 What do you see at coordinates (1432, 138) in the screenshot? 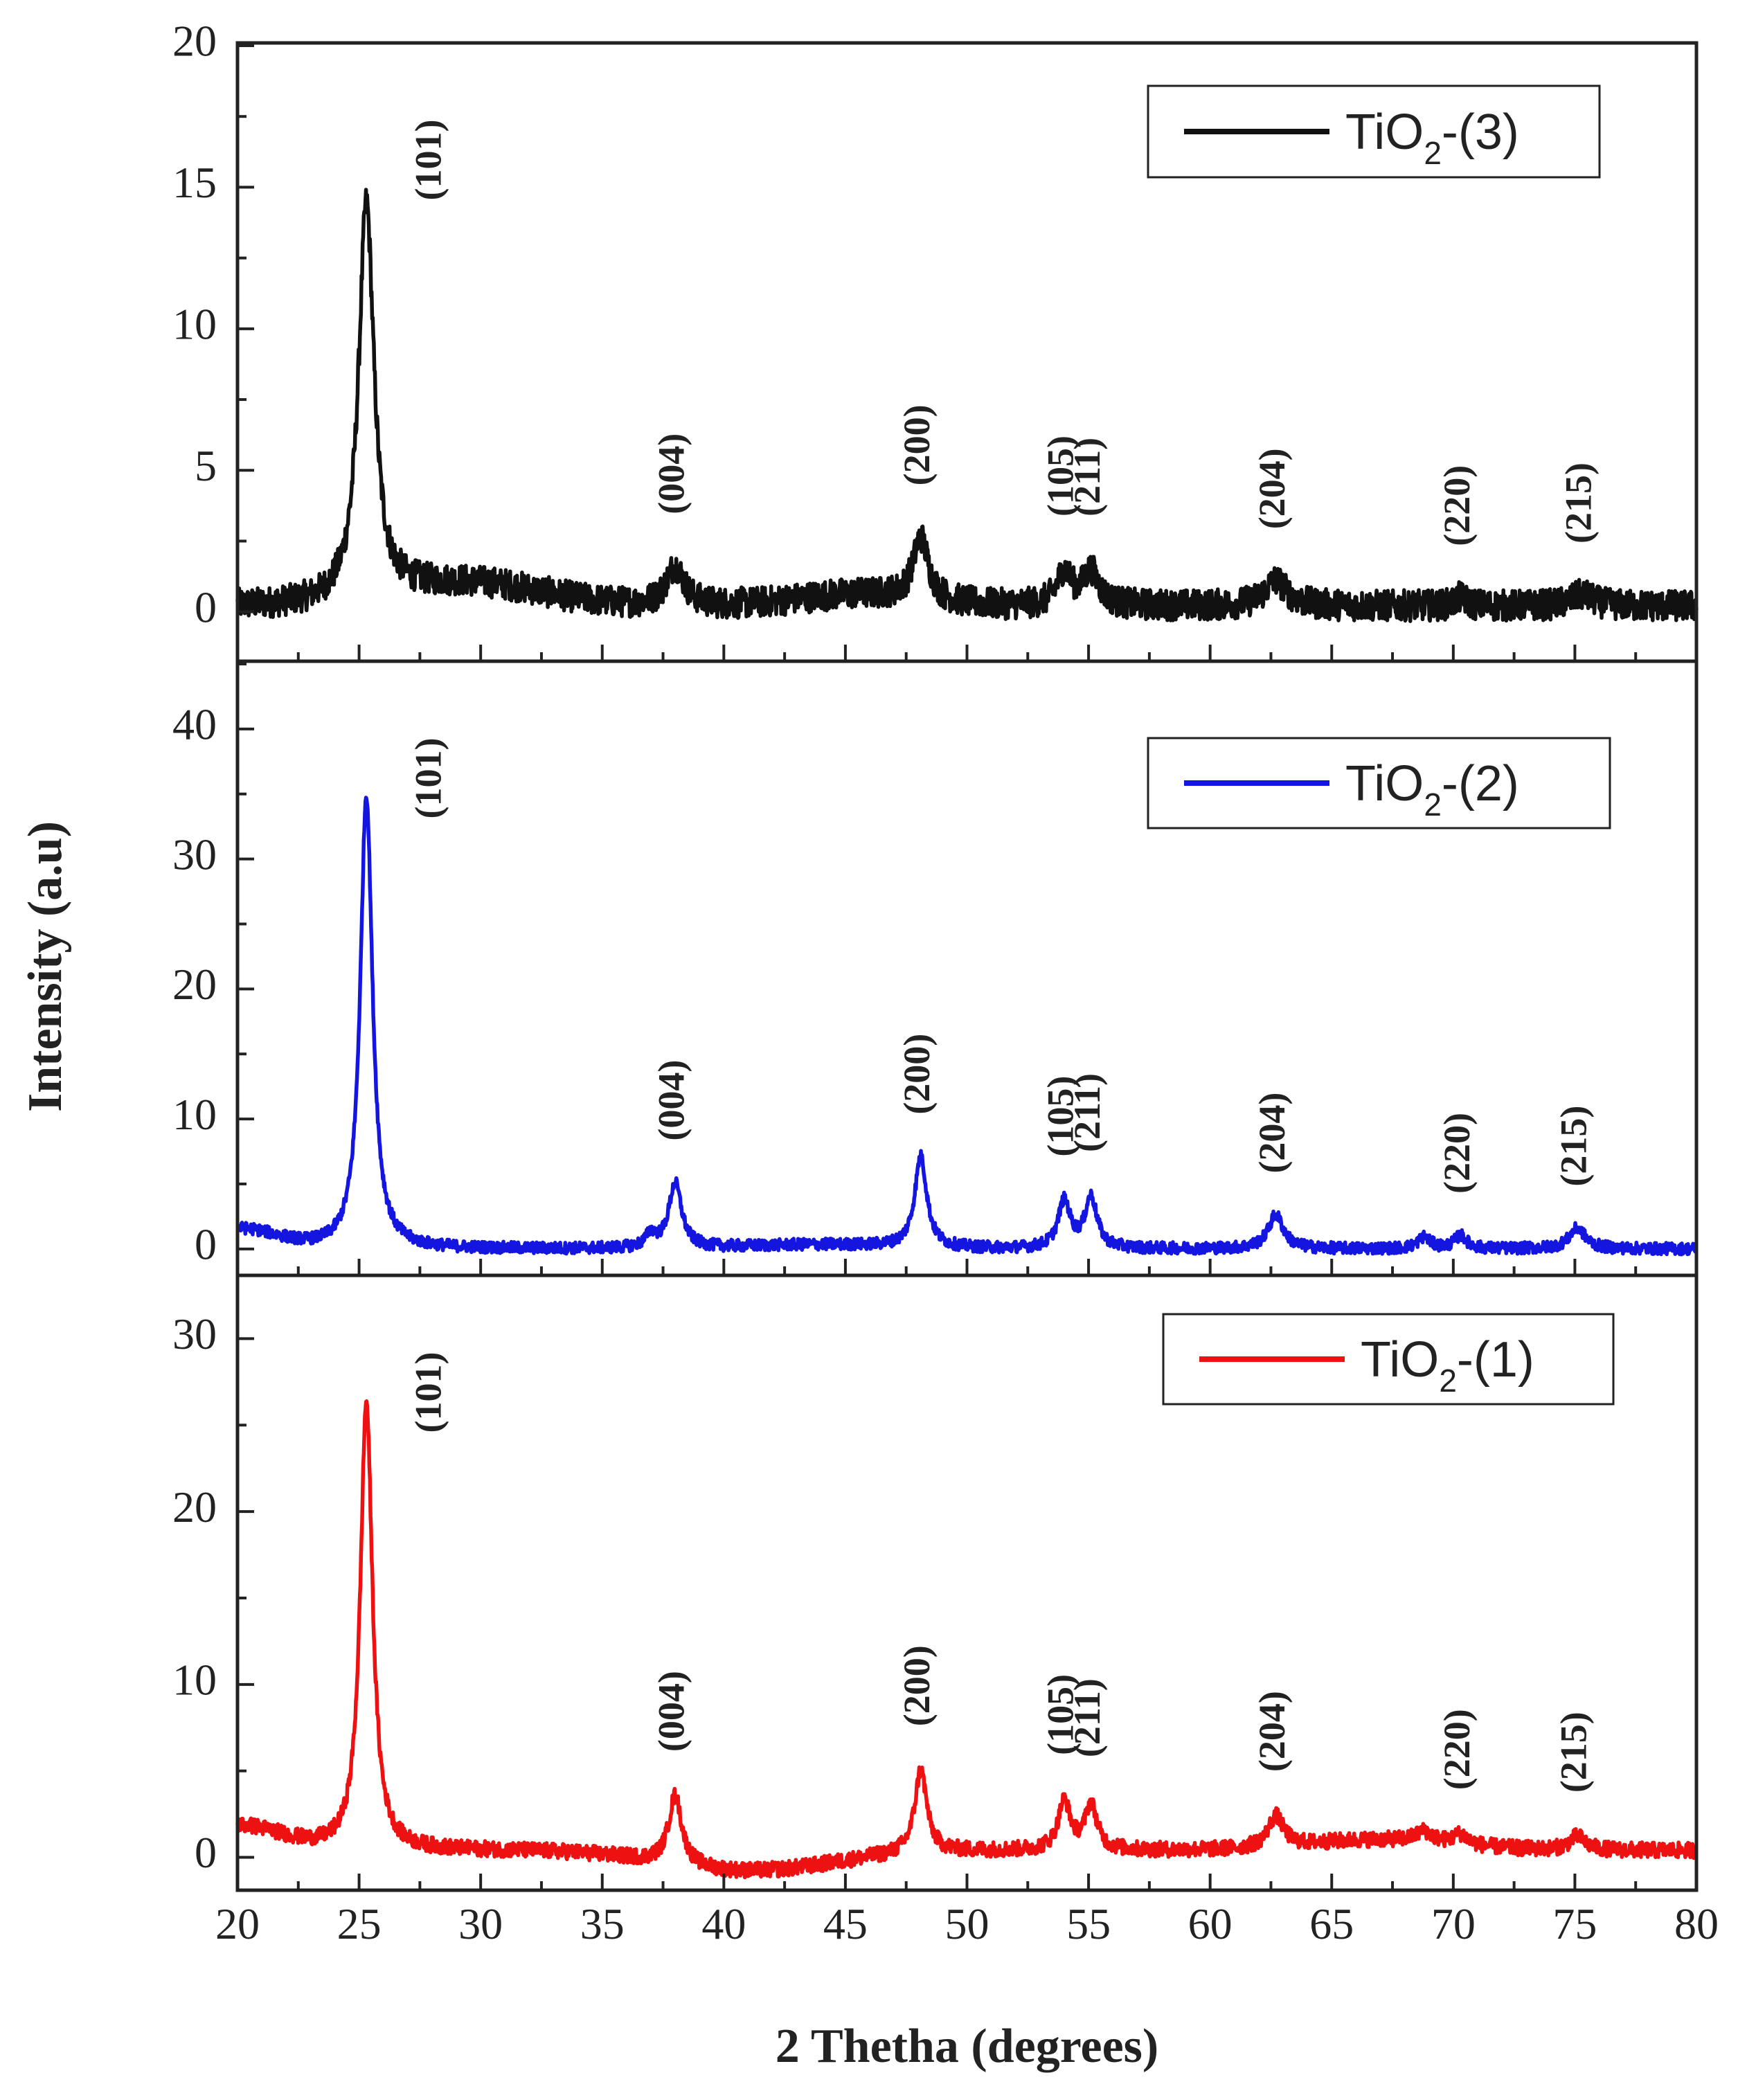
I see `legend-label: TiO2-(3)` at bounding box center [1432, 138].